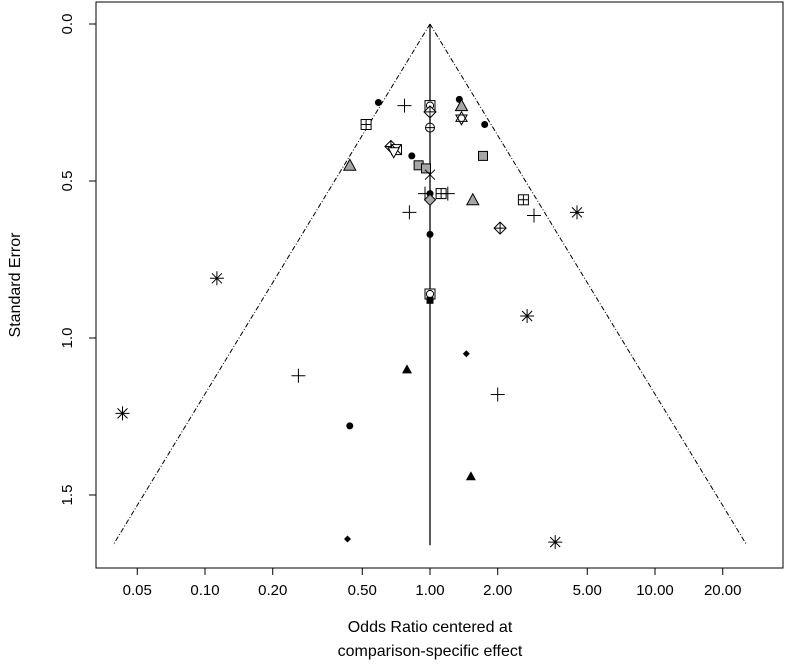  I want to click on x-tick-label-7: 10.00, so click(655, 590).